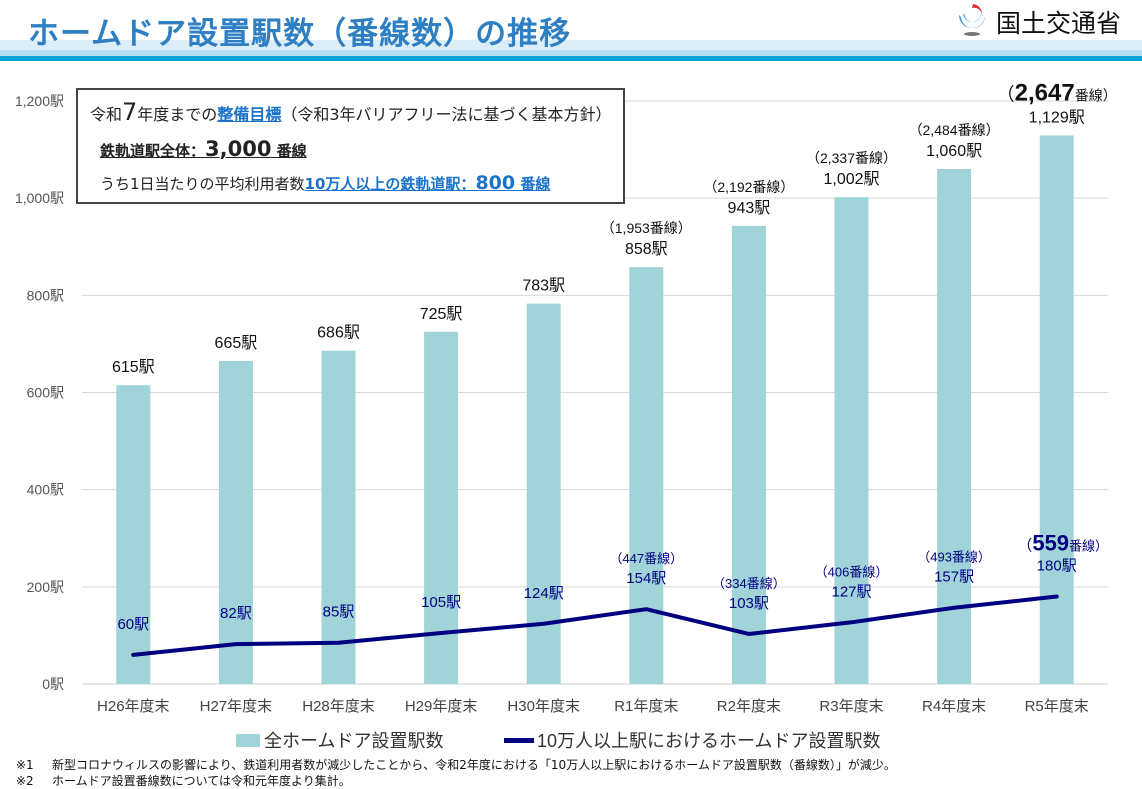 This screenshot has height=789, width=1142. I want to click on x-tick-label: R5年度末, so click(1057, 706).